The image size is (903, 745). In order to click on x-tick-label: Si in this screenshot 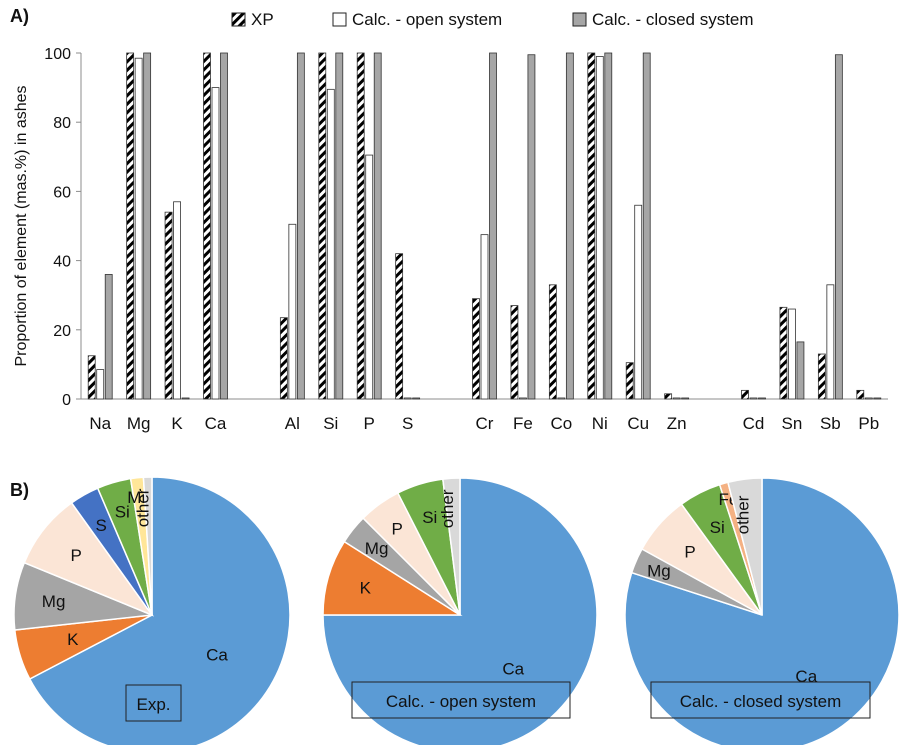, I will do `click(330, 423)`.